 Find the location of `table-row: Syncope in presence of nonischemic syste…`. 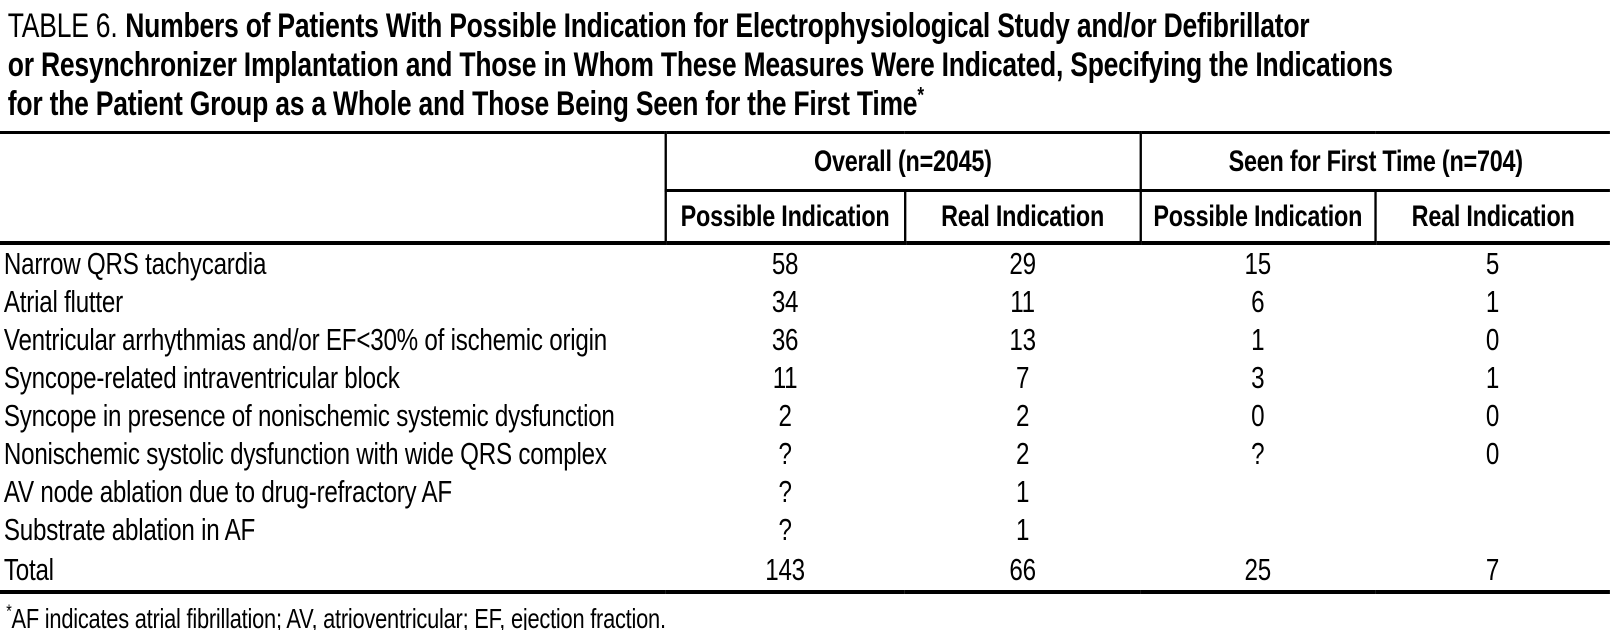

table-row: Syncope in presence of nonischemic syste… is located at coordinates (805, 416).